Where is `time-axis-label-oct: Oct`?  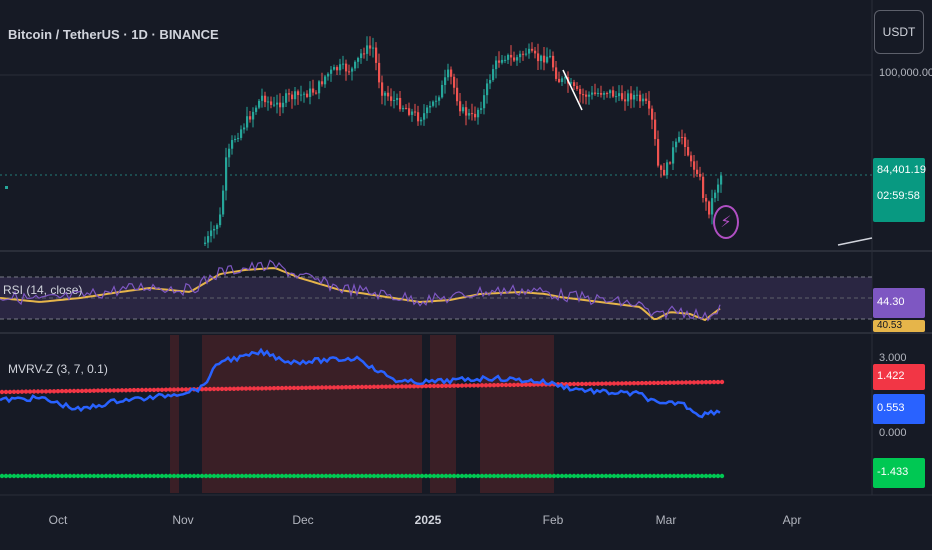 time-axis-label-oct: Oct is located at coordinates (58, 520).